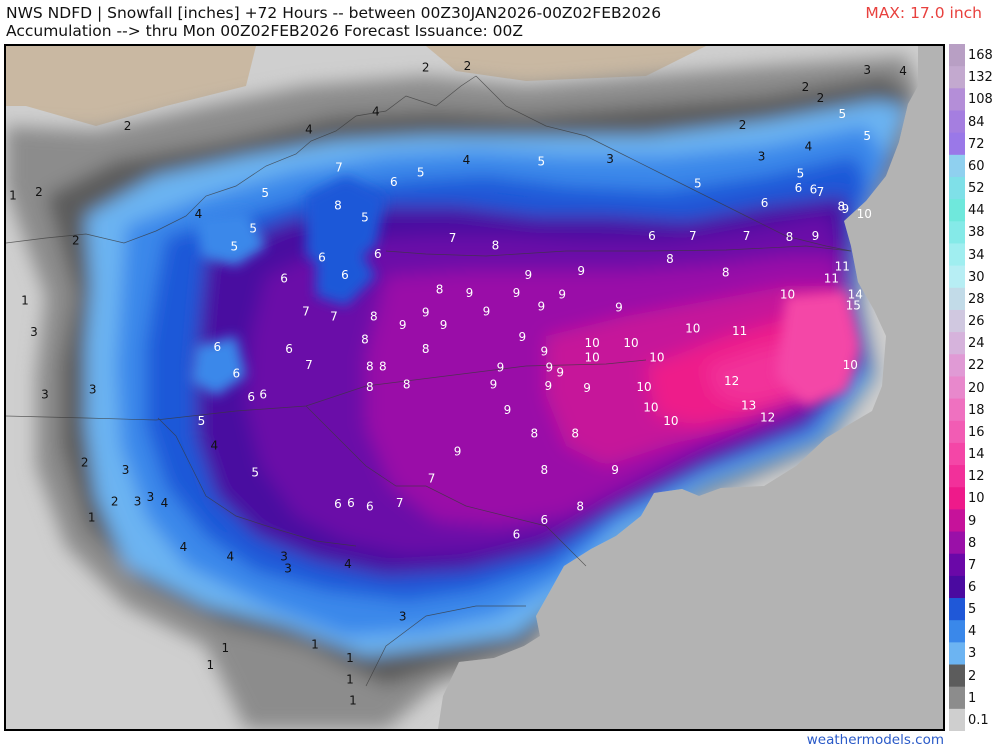 The image size is (1000, 750). Describe the element at coordinates (976, 211) in the screenshot. I see `colorbar-tick-label: 44` at that location.